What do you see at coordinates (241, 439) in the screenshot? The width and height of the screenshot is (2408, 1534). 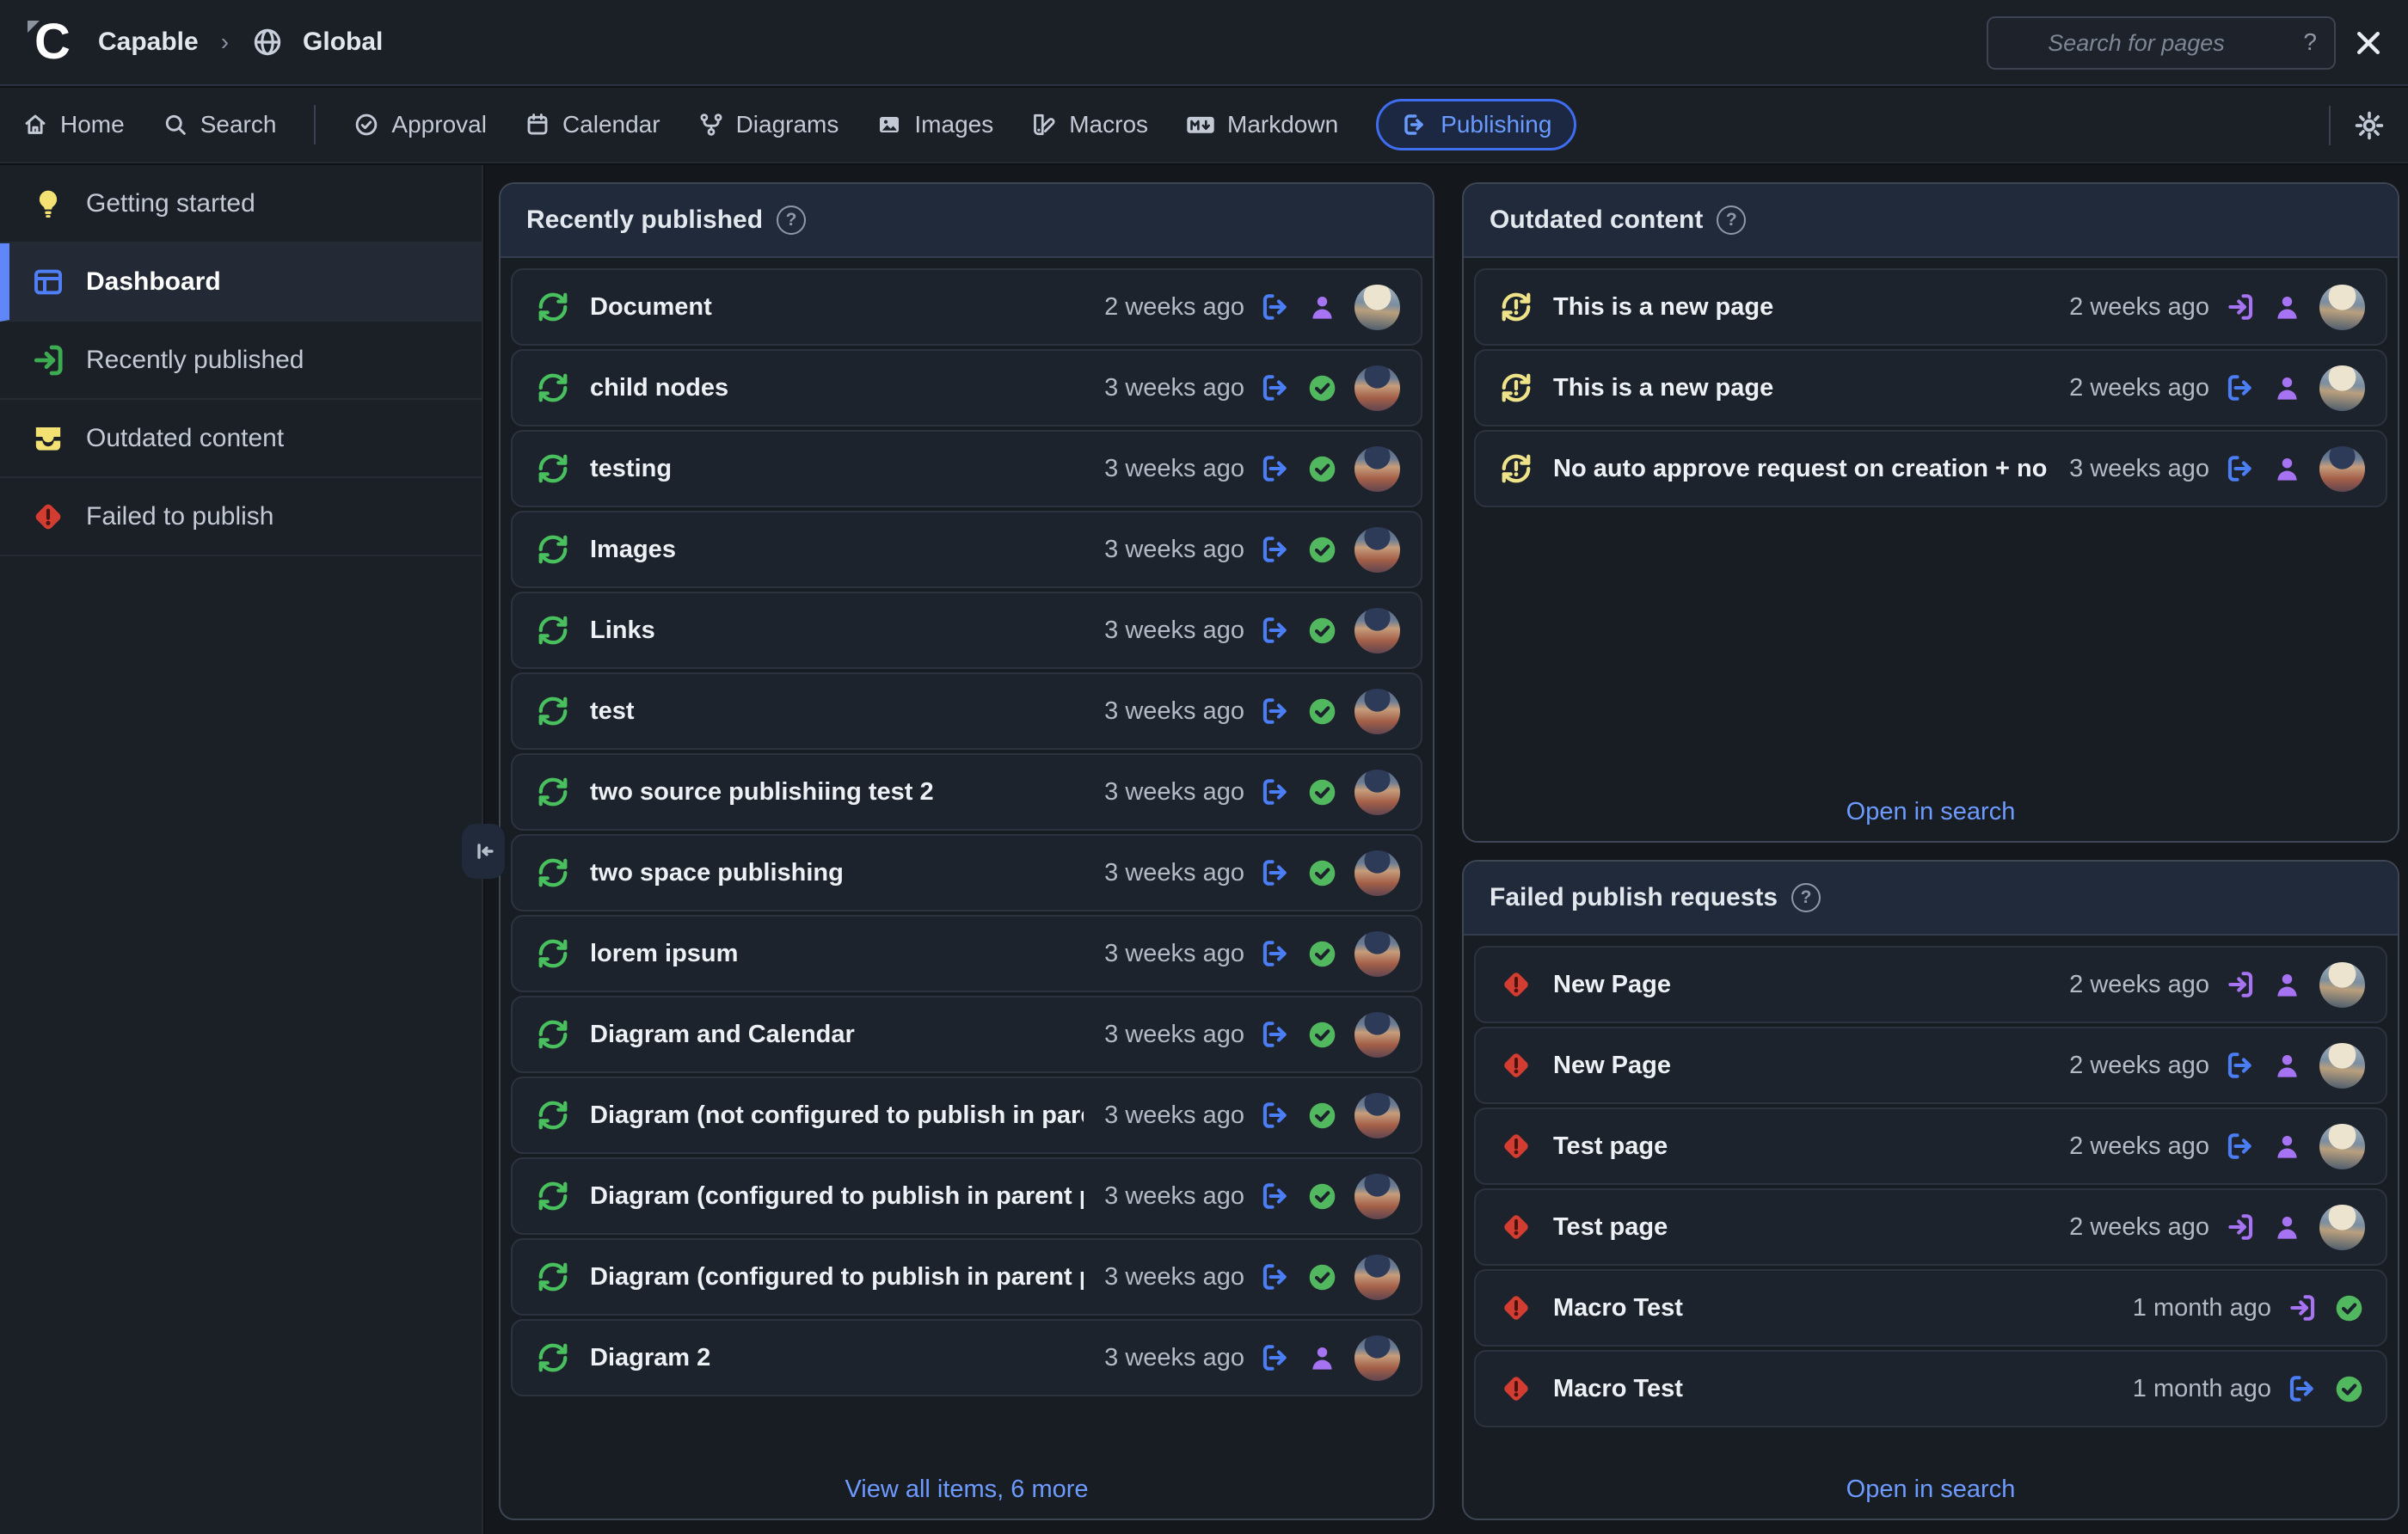 I see `sidebar-item-outdated-content: Outdated content` at bounding box center [241, 439].